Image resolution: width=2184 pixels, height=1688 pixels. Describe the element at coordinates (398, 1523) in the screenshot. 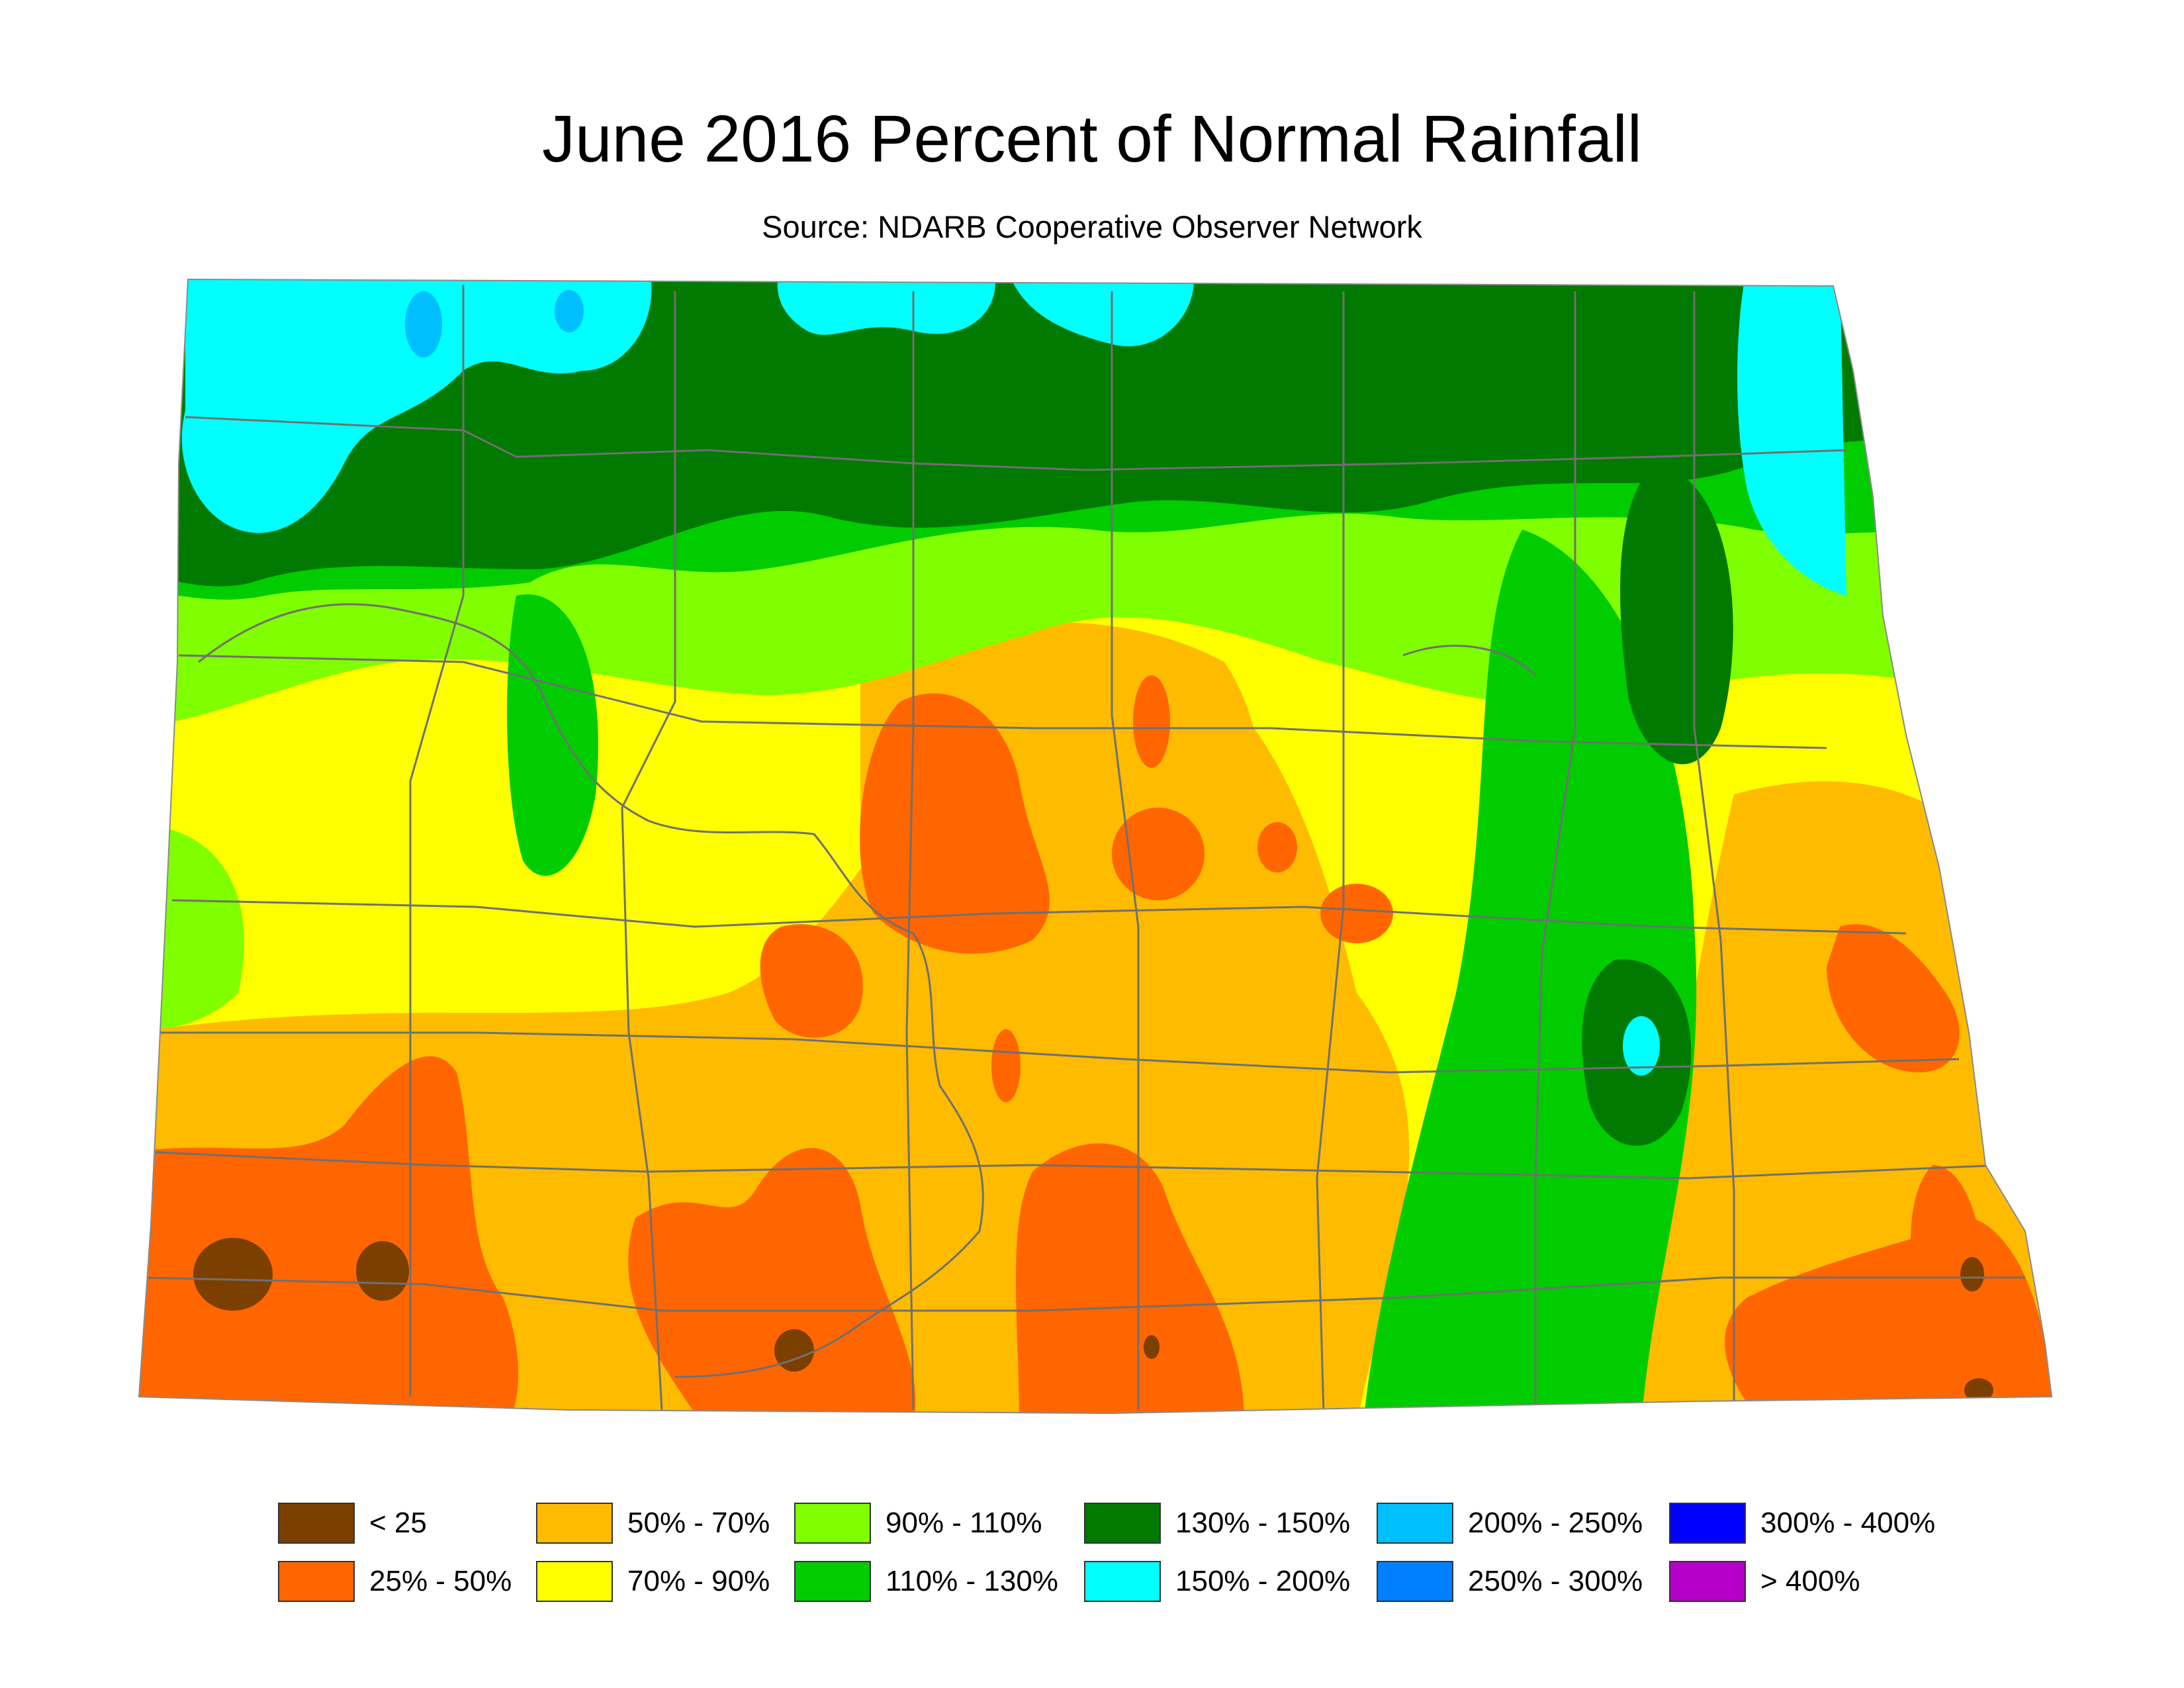

I see `legend-label: < 25` at that location.